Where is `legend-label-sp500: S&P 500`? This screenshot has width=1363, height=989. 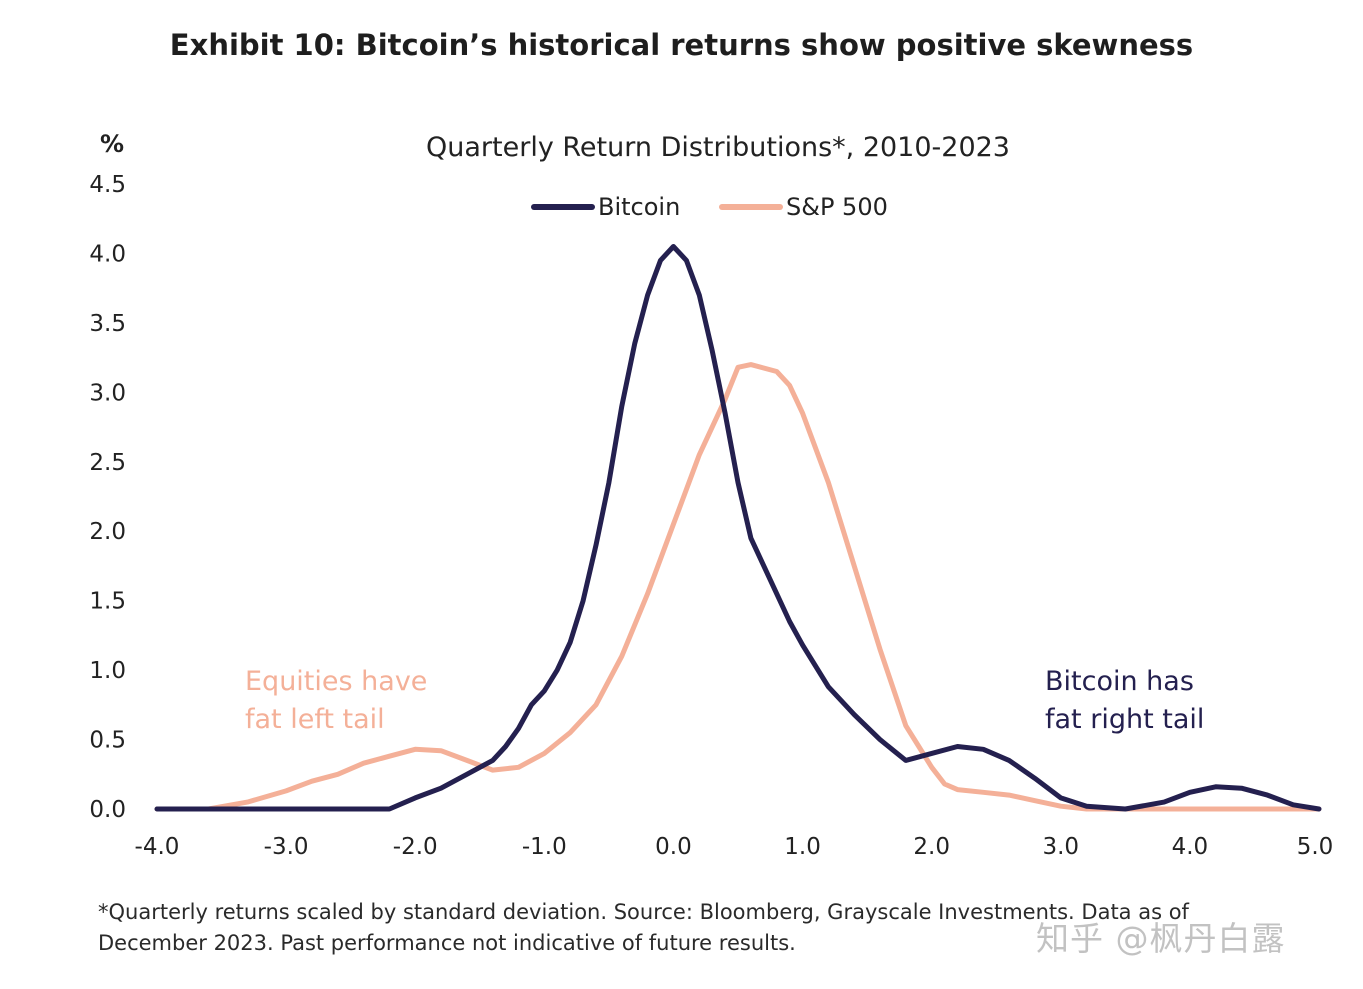 legend-label-sp500: S&P 500 is located at coordinates (837, 207).